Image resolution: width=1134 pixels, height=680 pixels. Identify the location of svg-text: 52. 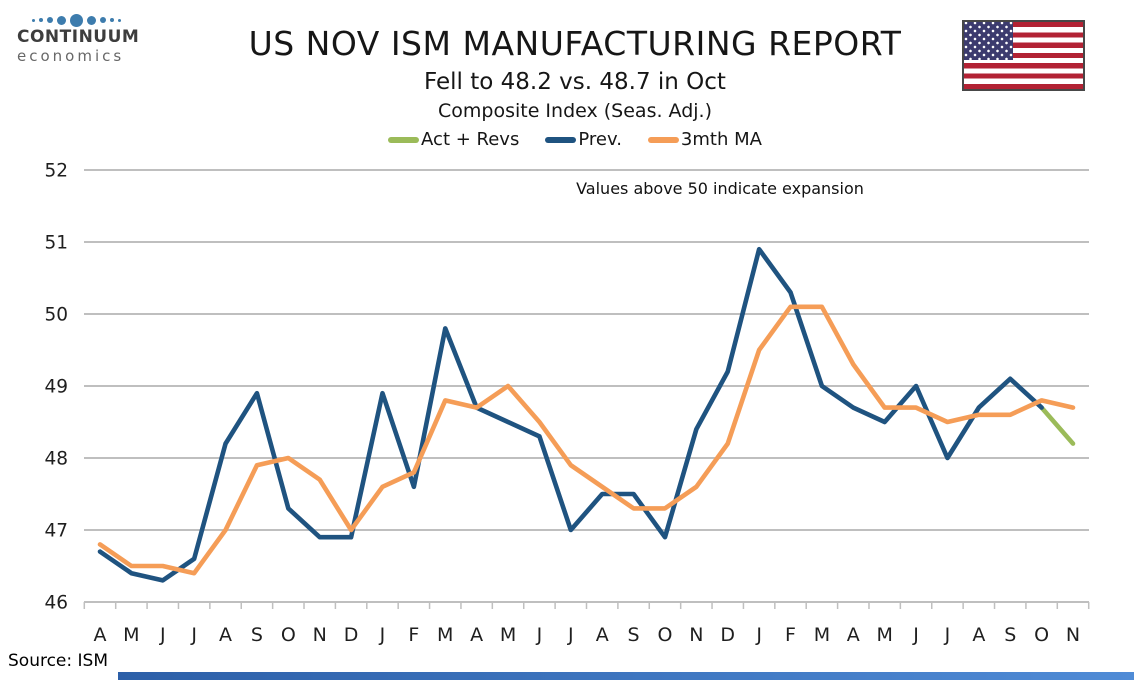
(56, 171).